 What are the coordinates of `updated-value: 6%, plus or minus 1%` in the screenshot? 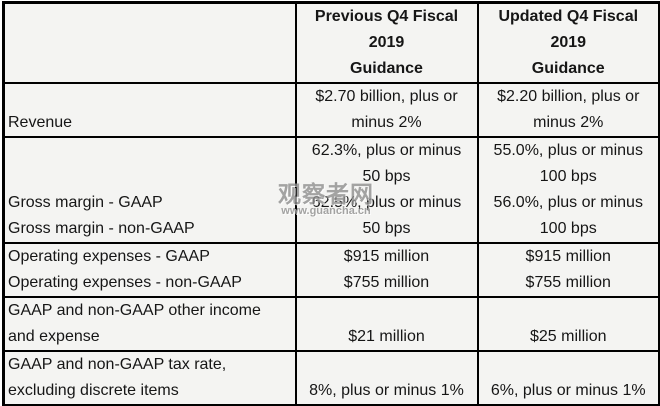 It's located at (568, 378).